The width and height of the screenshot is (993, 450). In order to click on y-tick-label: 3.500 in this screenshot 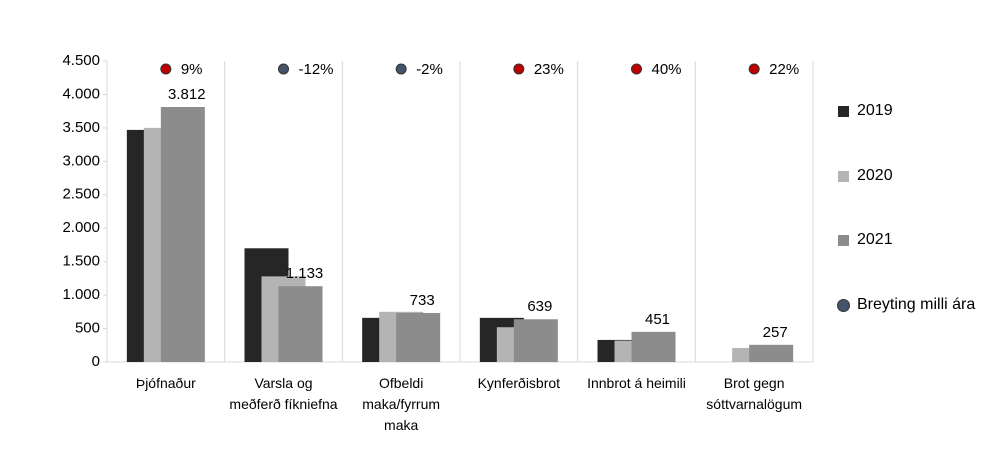, I will do `click(81, 127)`.